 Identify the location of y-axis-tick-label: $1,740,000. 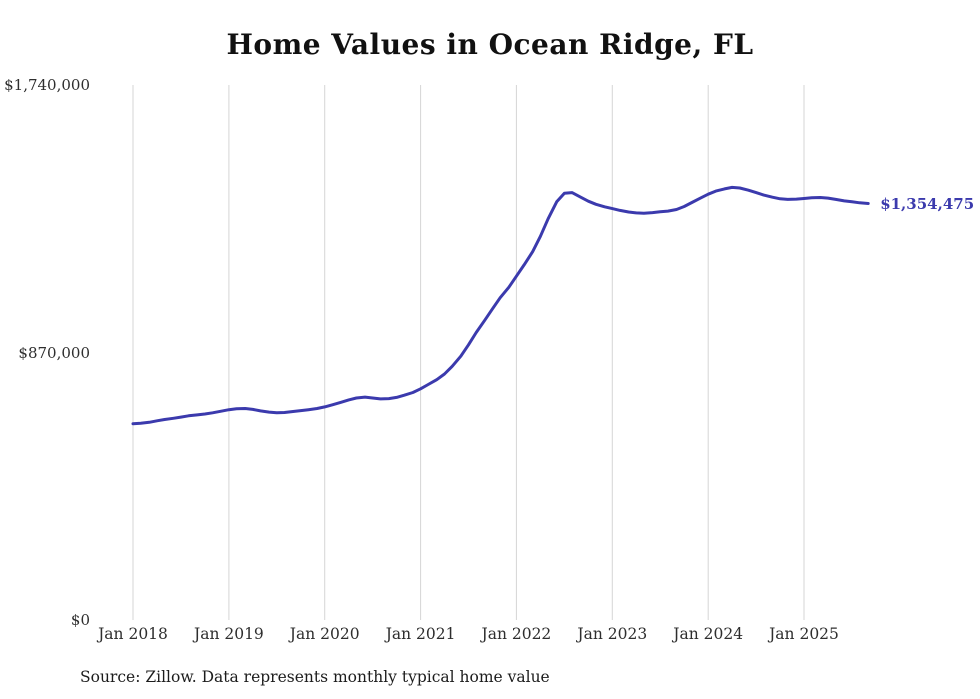
(47, 85).